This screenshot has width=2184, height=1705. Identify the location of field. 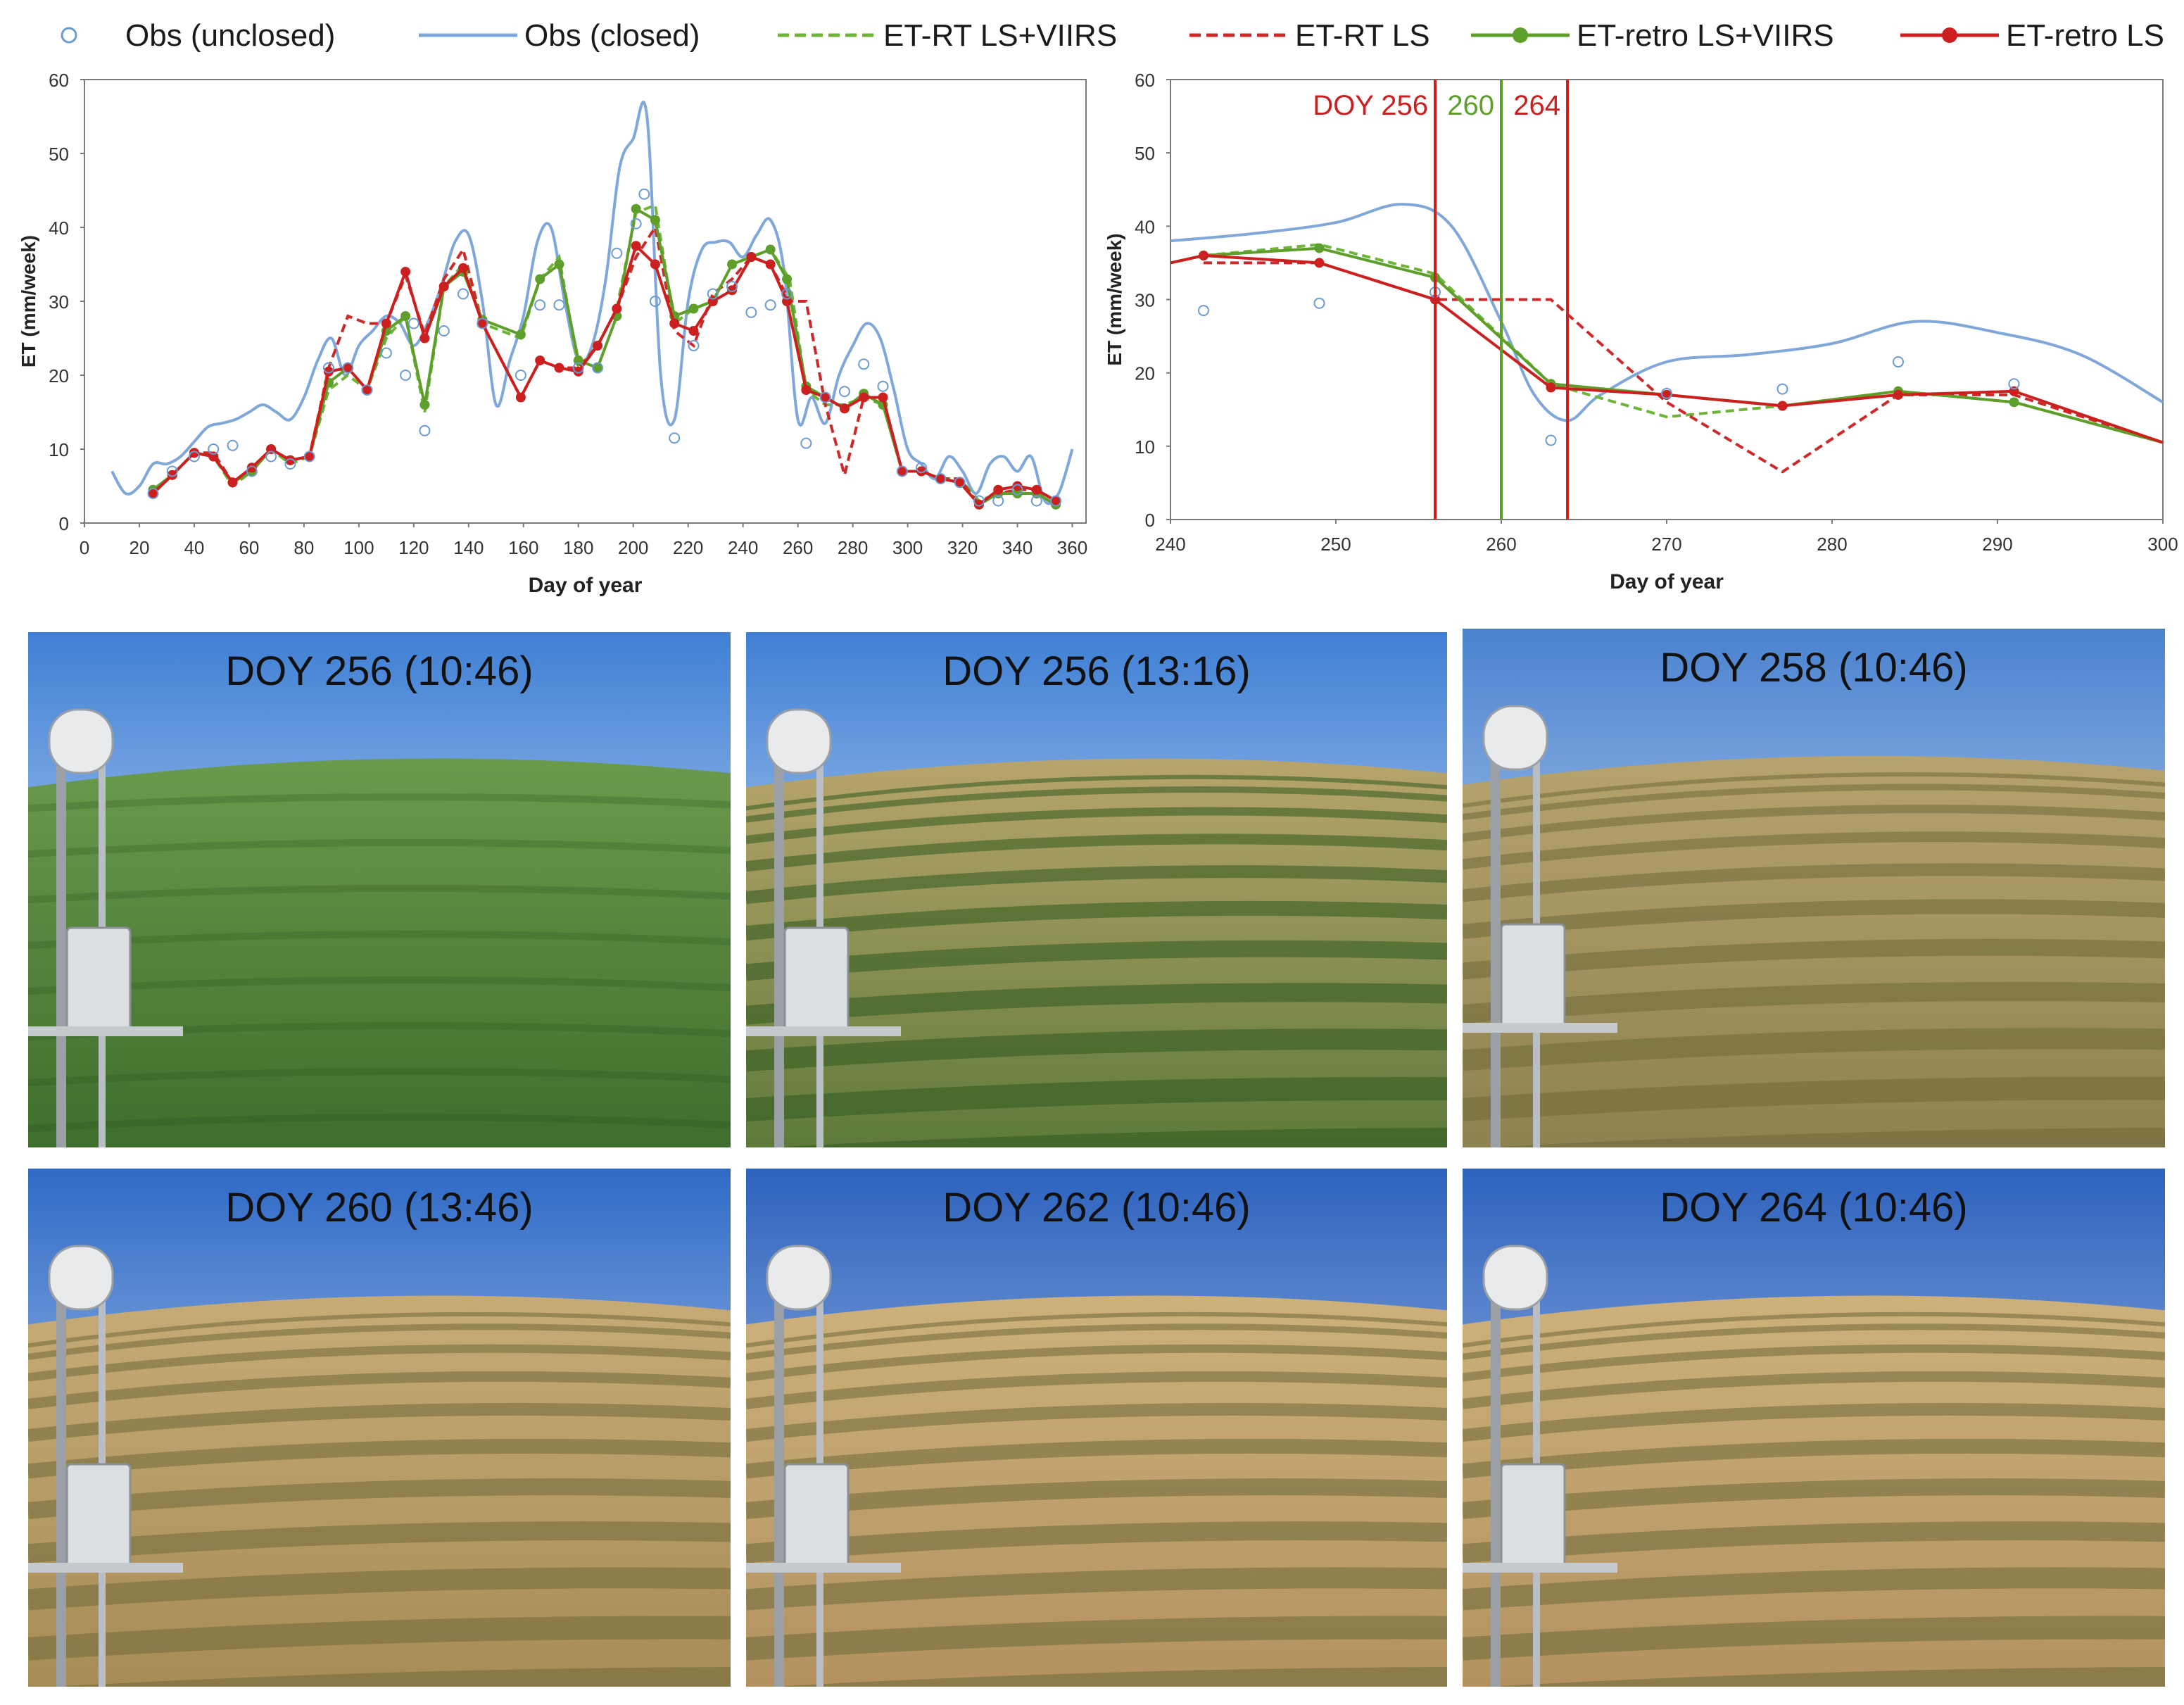
(379, 952).